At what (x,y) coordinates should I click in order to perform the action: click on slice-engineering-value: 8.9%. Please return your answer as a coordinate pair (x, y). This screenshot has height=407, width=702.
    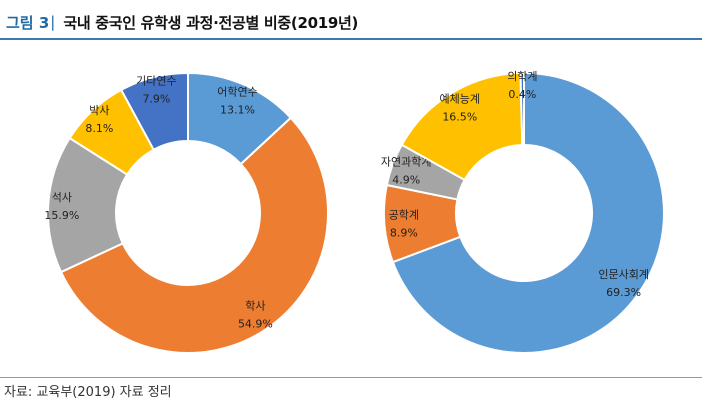
    Looking at the image, I should click on (404, 232).